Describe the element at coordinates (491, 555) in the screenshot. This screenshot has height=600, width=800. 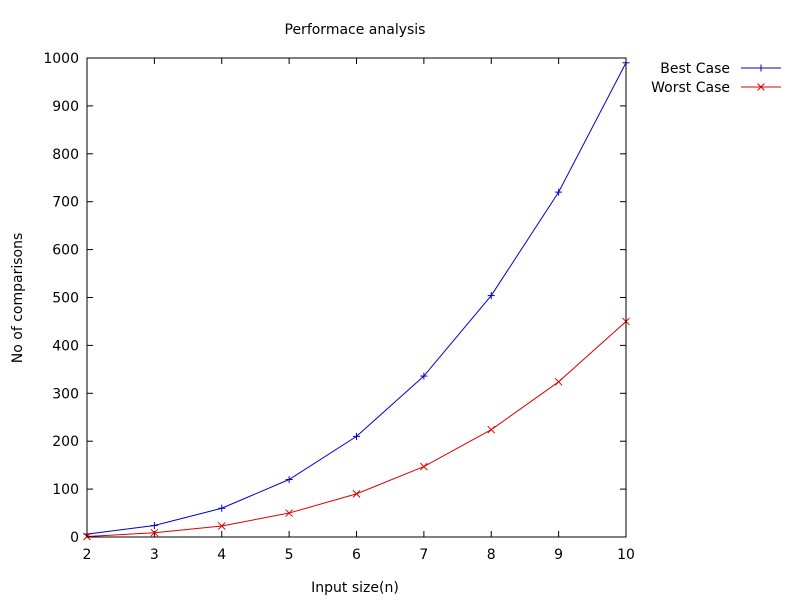
I see `x-tick-label: 8` at that location.